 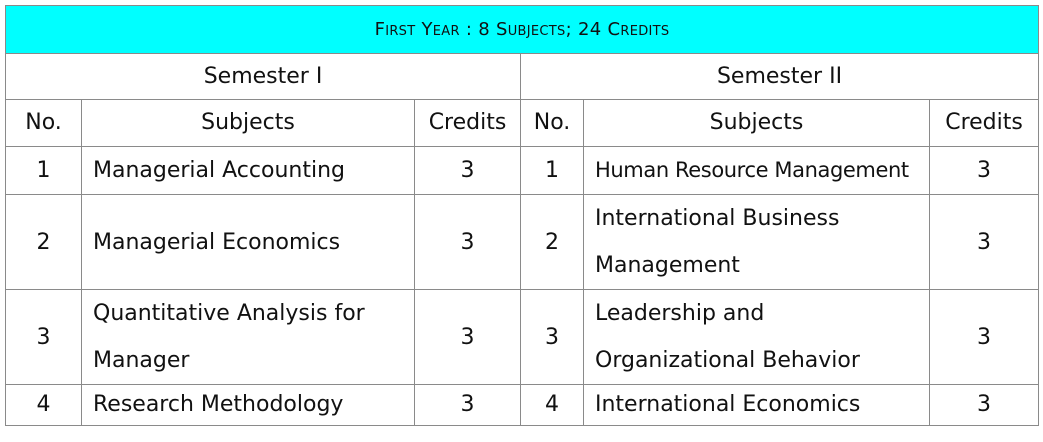 I want to click on year-title: First Year : 8 Subjects; 24 Credits, so click(x=522, y=29).